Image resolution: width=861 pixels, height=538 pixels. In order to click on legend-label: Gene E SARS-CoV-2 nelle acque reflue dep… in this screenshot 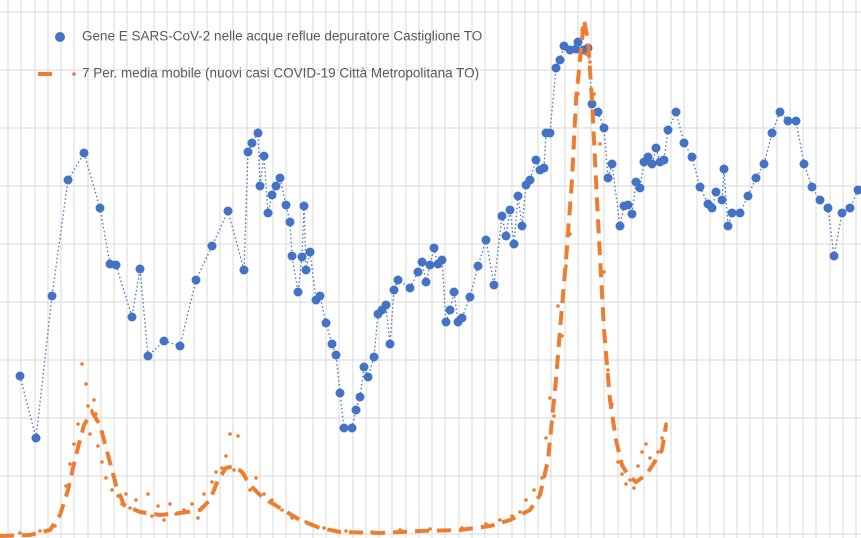, I will do `click(282, 36)`.